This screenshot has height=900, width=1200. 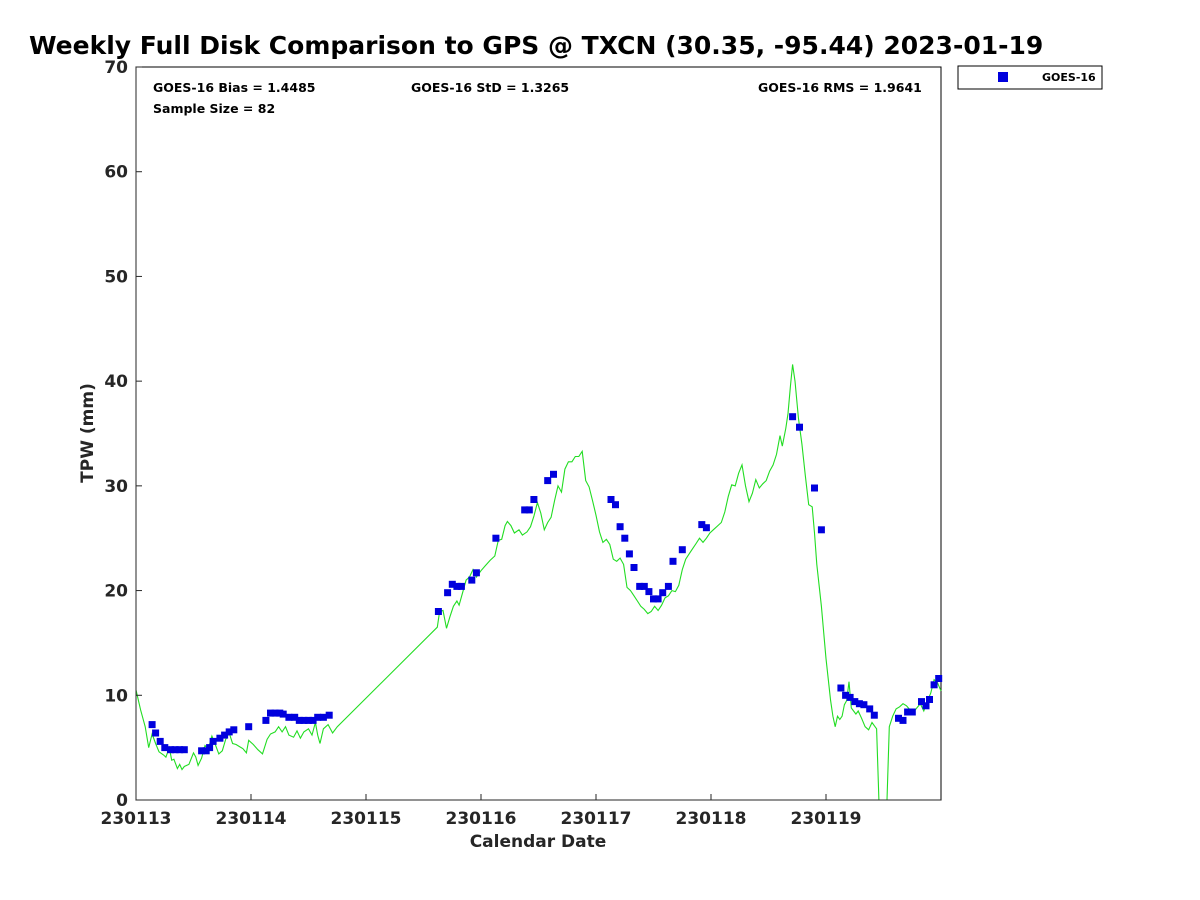 What do you see at coordinates (596, 819) in the screenshot?
I see `x-tick-label: 230117` at bounding box center [596, 819].